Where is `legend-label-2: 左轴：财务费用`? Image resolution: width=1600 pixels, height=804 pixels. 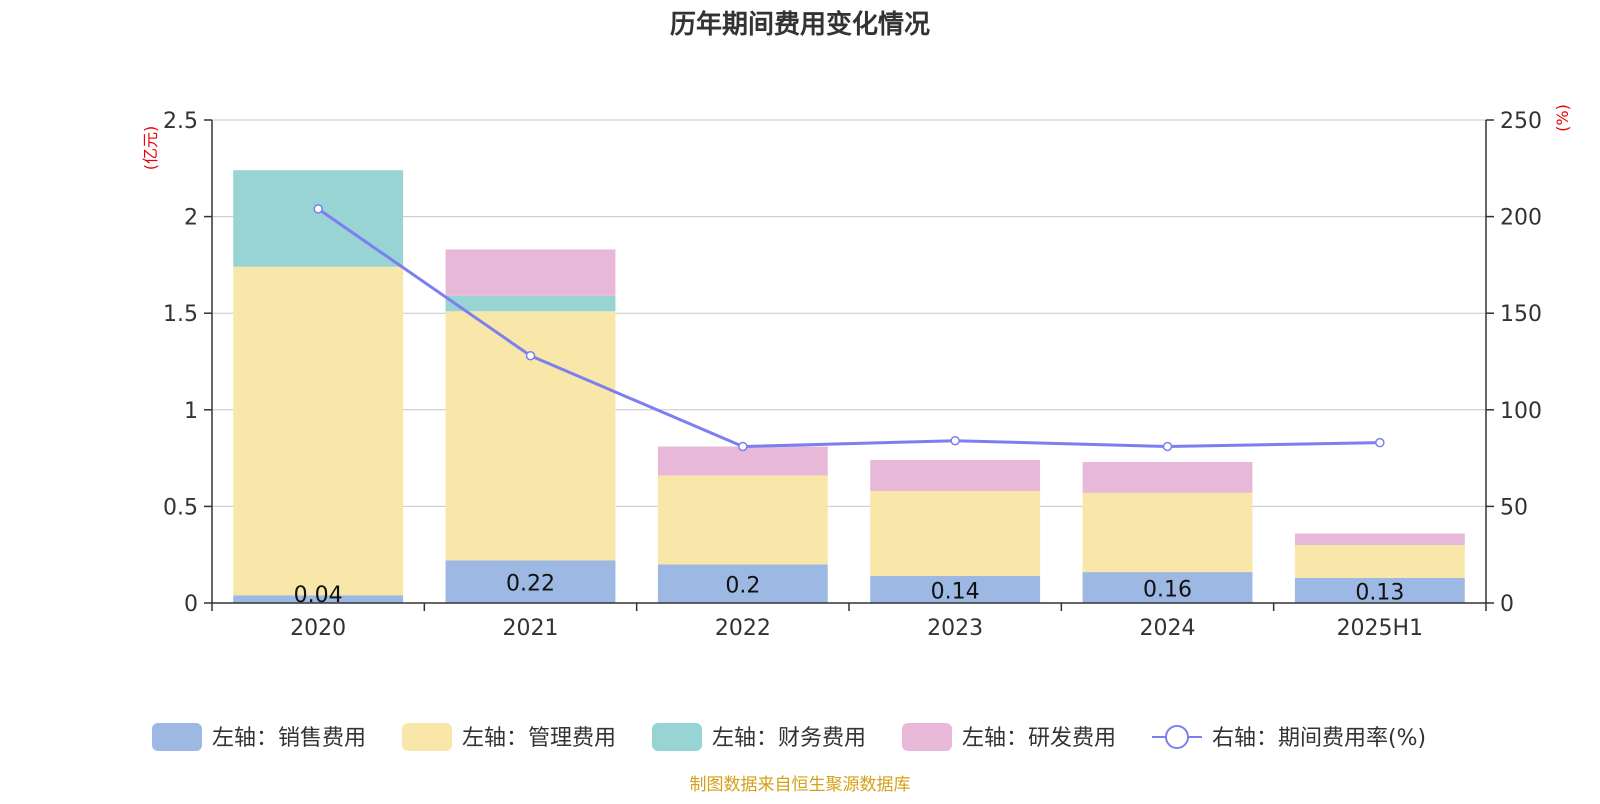 legend-label-2: 左轴：财务费用 is located at coordinates (789, 738).